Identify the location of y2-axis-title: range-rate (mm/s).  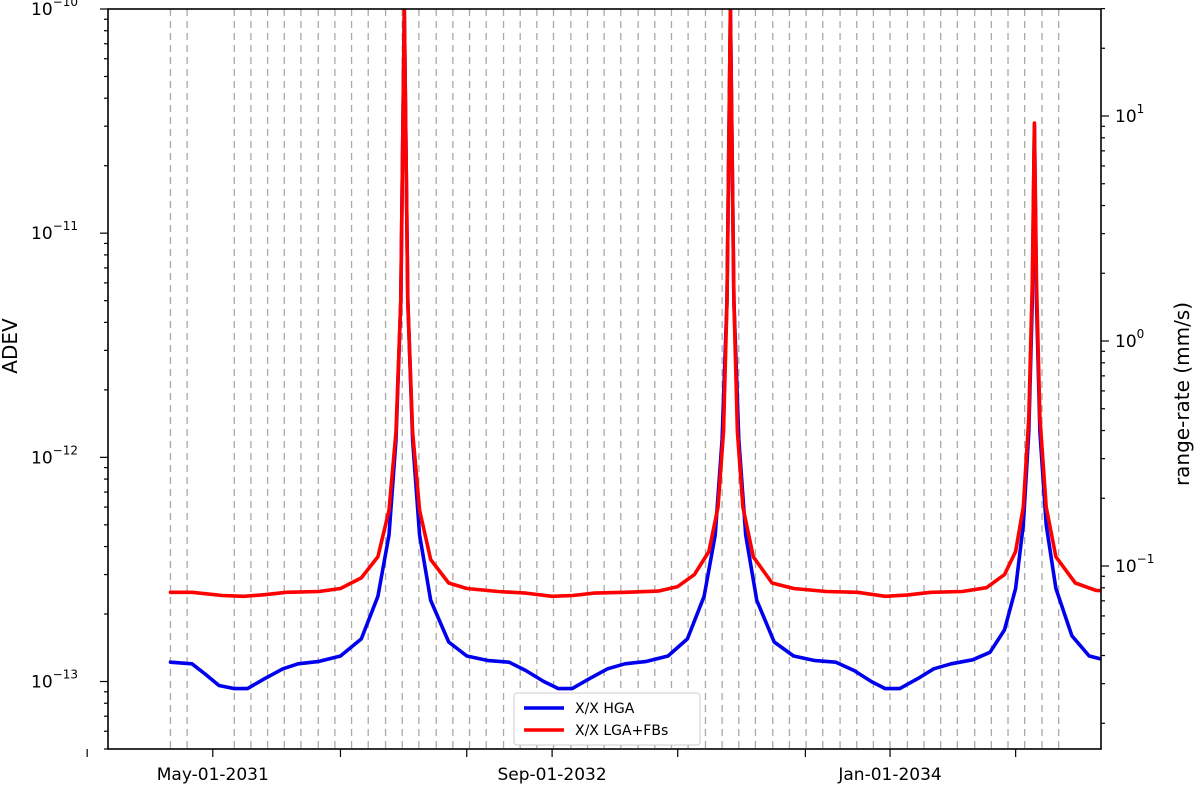
(1182, 394).